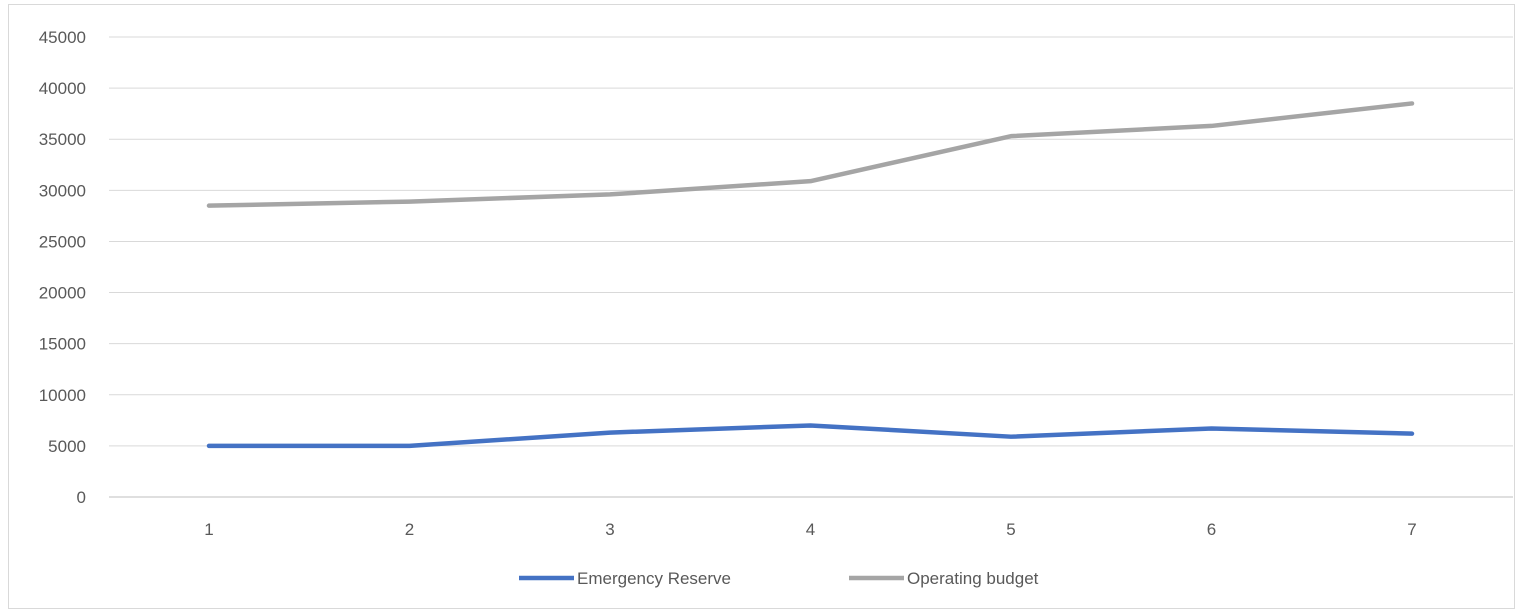 The height and width of the screenshot is (615, 1525). Describe the element at coordinates (62, 344) in the screenshot. I see `y-tick-label: 15000` at that location.